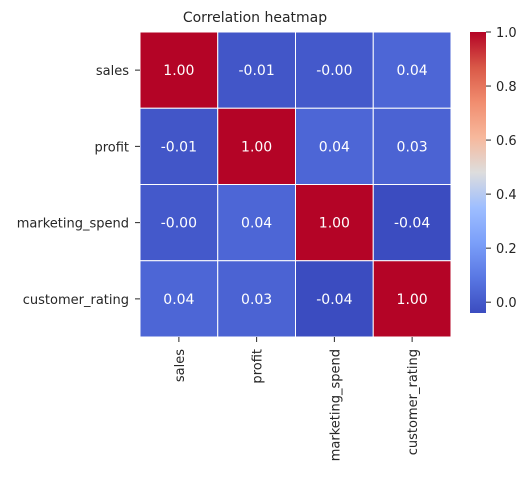 The height and width of the screenshot is (478, 529). I want to click on colorbar-tick-label: 0.8, so click(506, 87).